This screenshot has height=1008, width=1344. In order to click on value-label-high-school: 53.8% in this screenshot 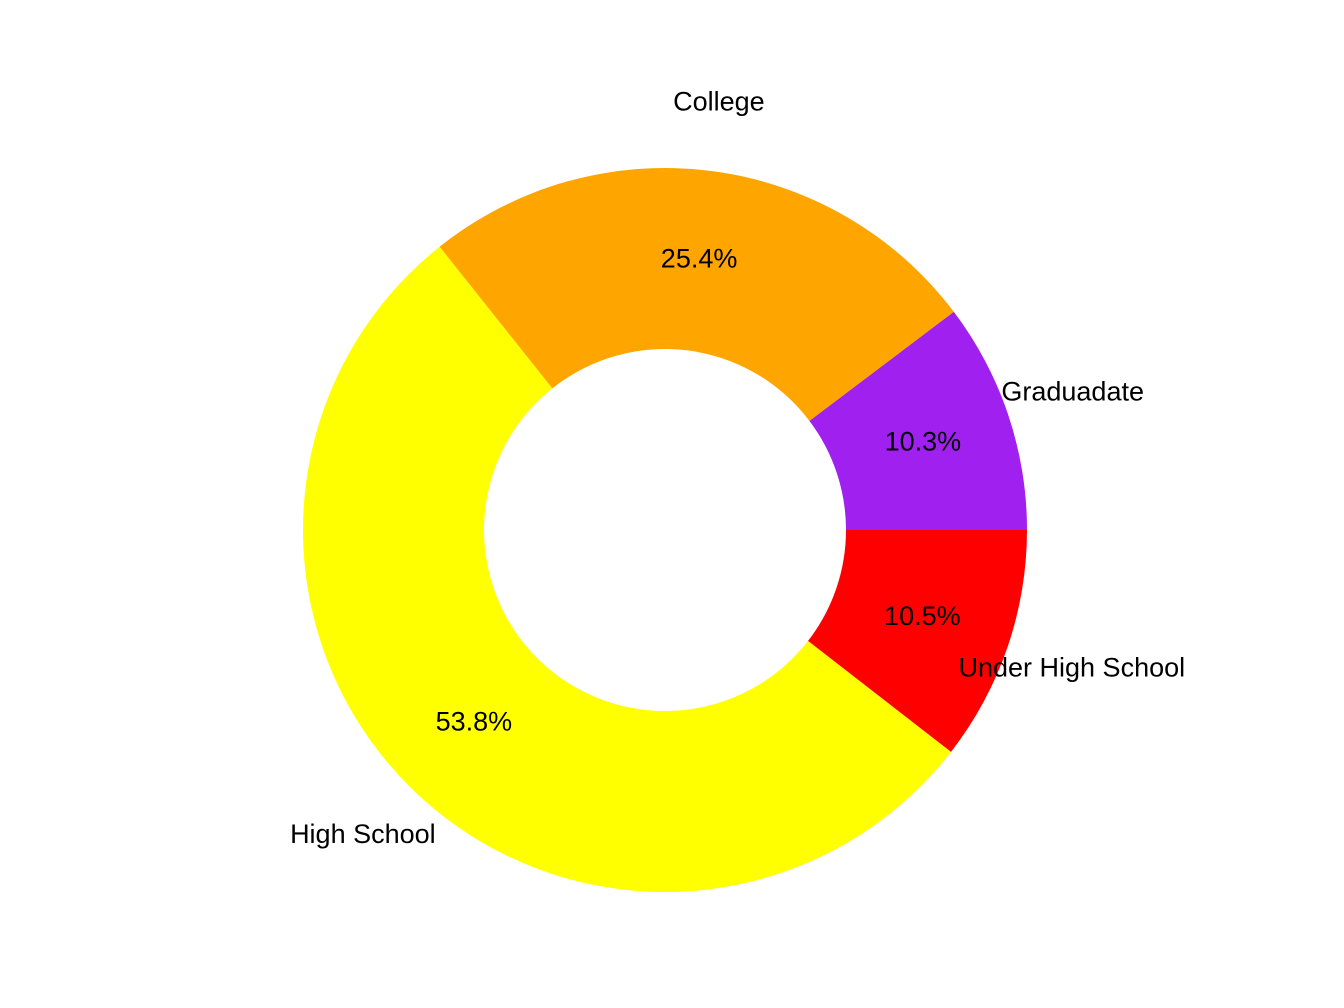, I will do `click(474, 722)`.